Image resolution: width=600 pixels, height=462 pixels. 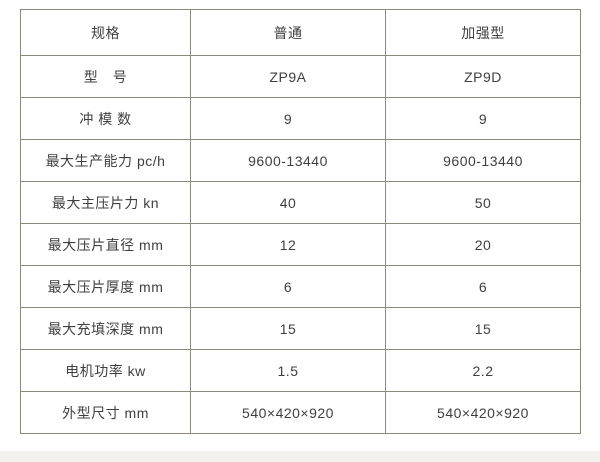 What do you see at coordinates (483, 202) in the screenshot?
I see `cell-enhanced: 50` at bounding box center [483, 202].